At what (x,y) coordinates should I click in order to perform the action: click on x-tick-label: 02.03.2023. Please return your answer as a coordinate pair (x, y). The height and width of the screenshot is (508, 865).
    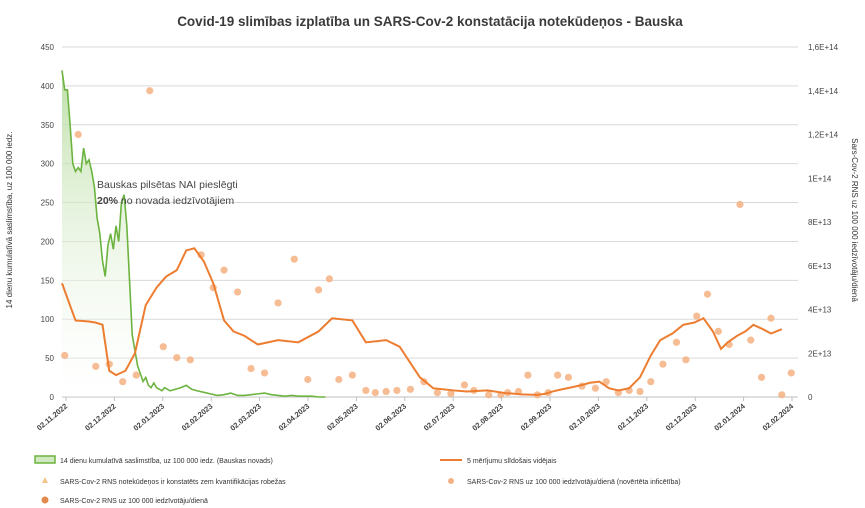
    Looking at the image, I should click on (245, 417).